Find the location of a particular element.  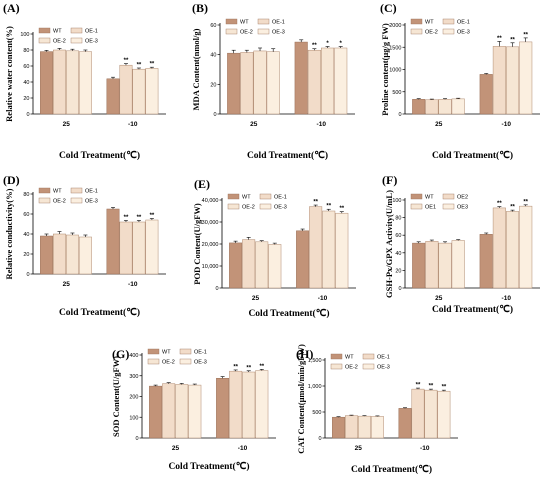

panel-label: (D) is located at coordinates (11, 180).